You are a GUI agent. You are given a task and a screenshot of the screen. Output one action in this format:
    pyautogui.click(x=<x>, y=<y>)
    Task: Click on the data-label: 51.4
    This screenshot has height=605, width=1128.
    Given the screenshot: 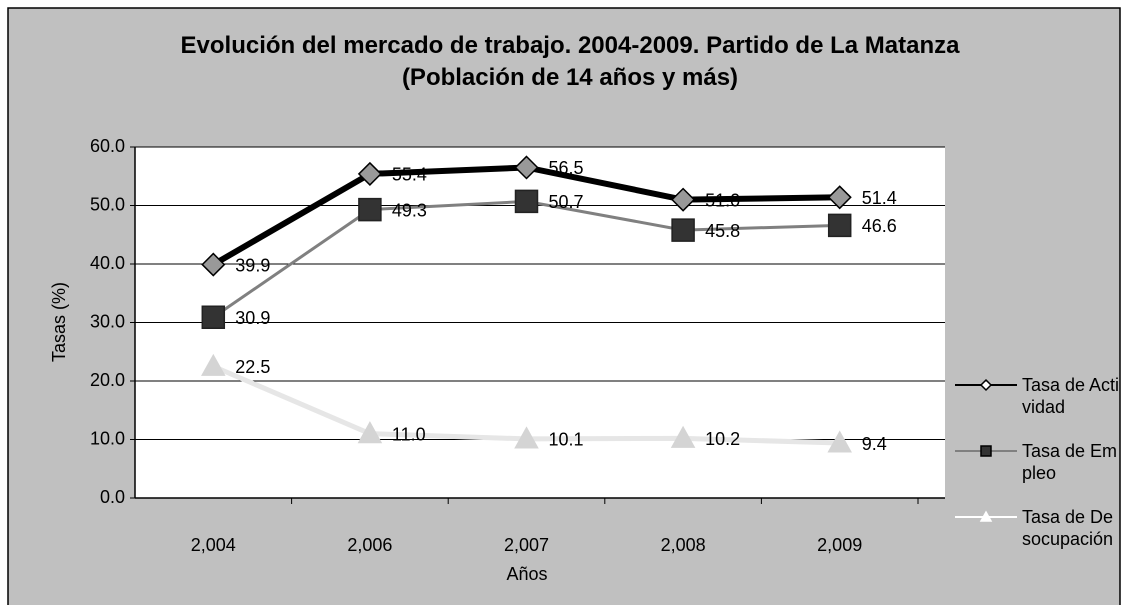 What is the action you would take?
    pyautogui.click(x=879, y=198)
    